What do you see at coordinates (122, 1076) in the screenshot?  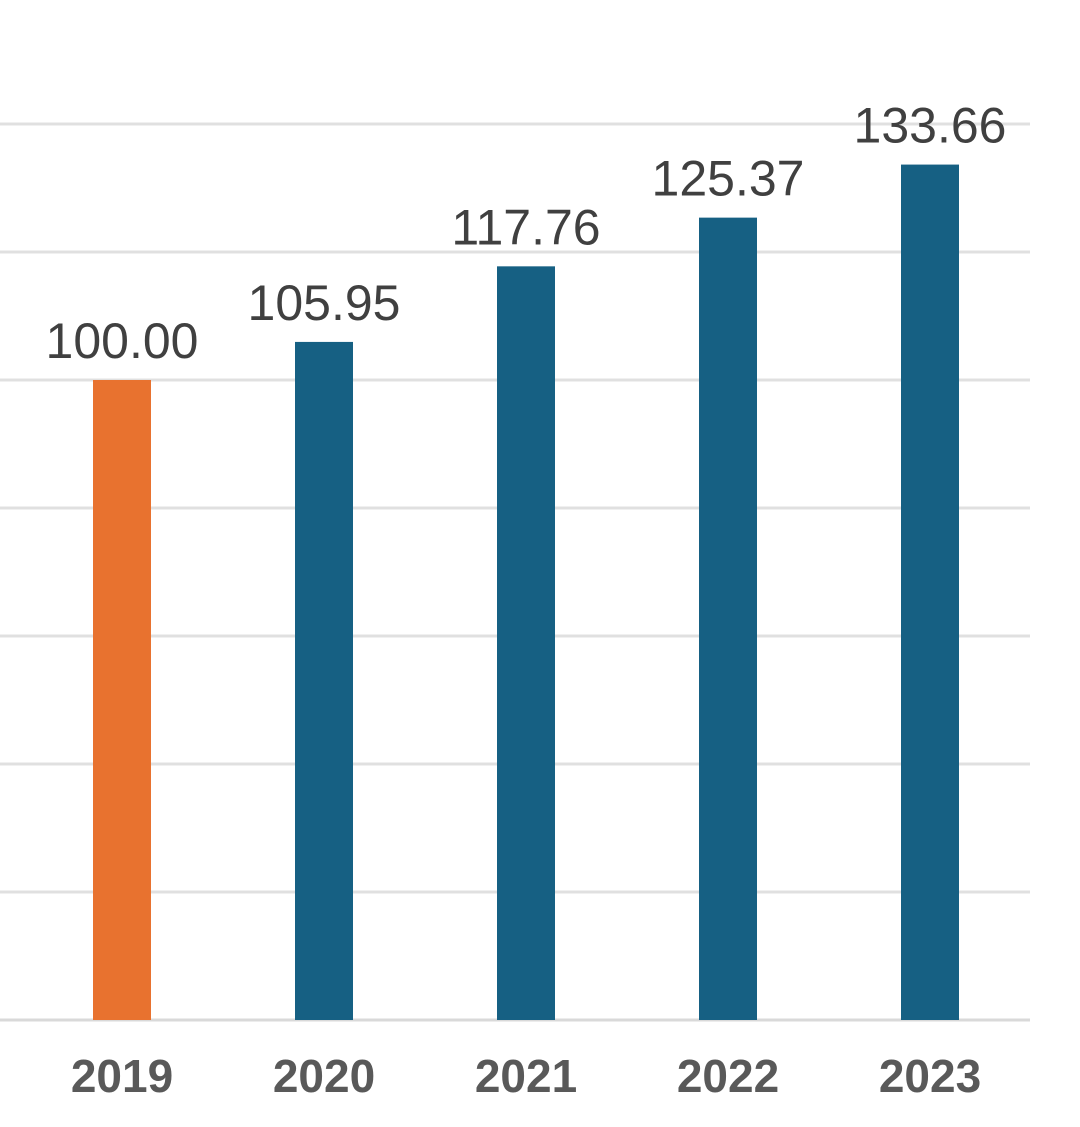 I see `x-tick-2019: 2019` at bounding box center [122, 1076].